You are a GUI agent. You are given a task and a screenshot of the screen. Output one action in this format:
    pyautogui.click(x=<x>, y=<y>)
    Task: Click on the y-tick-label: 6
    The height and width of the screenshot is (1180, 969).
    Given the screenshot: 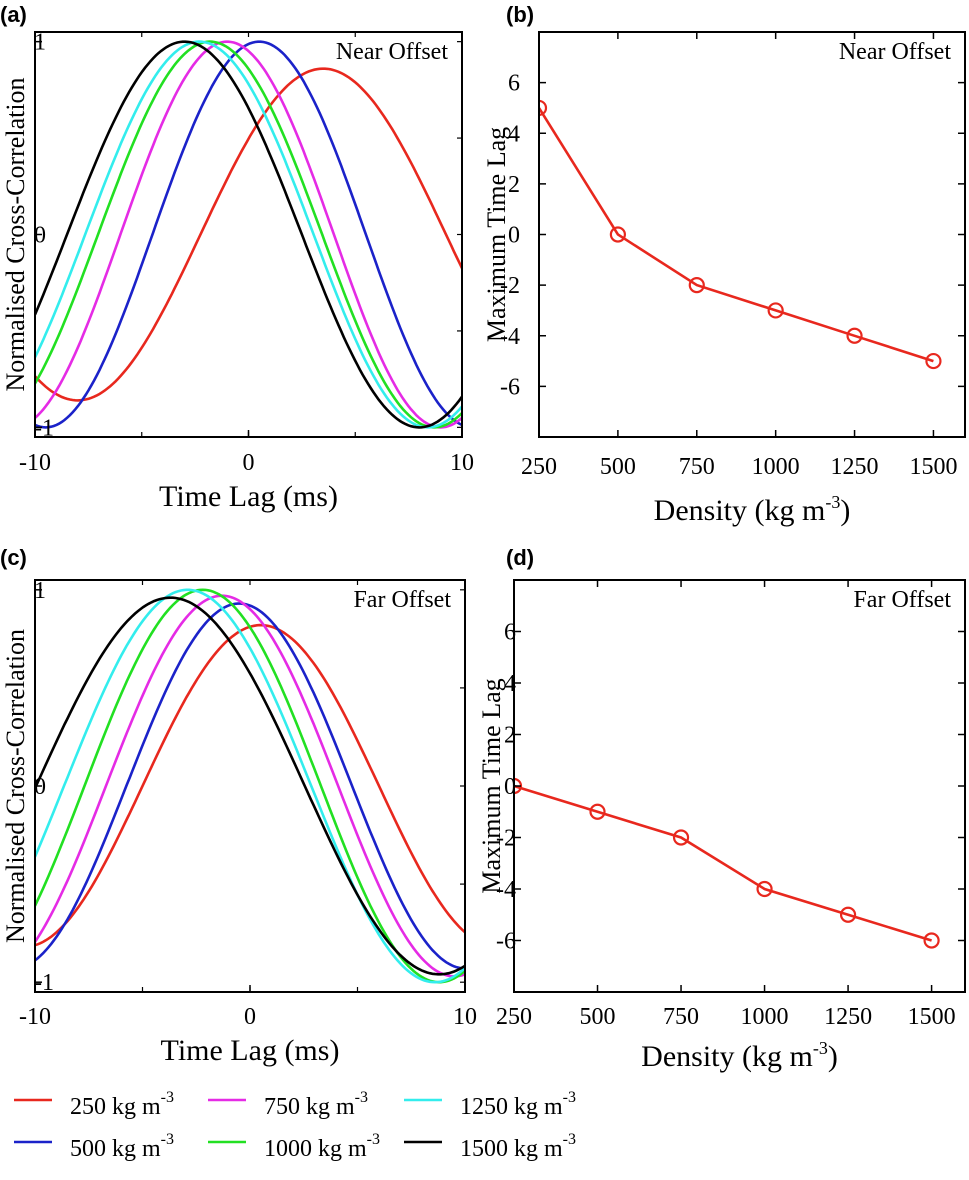 What is the action you would take?
    pyautogui.click(x=514, y=84)
    